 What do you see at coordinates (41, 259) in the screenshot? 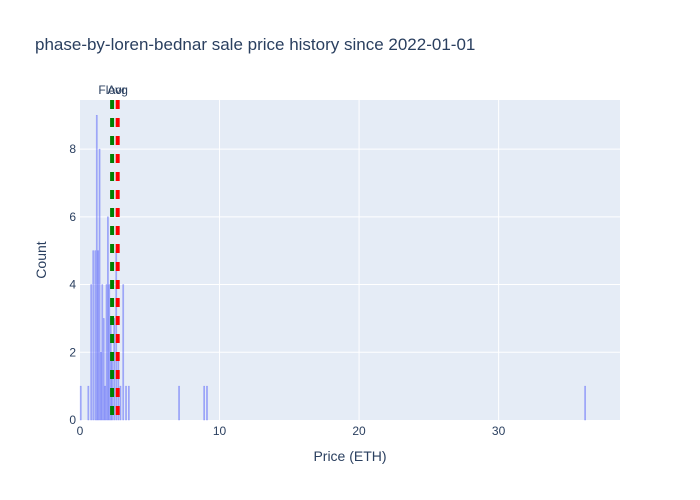
I see `y-axis-title: Count` at bounding box center [41, 259].